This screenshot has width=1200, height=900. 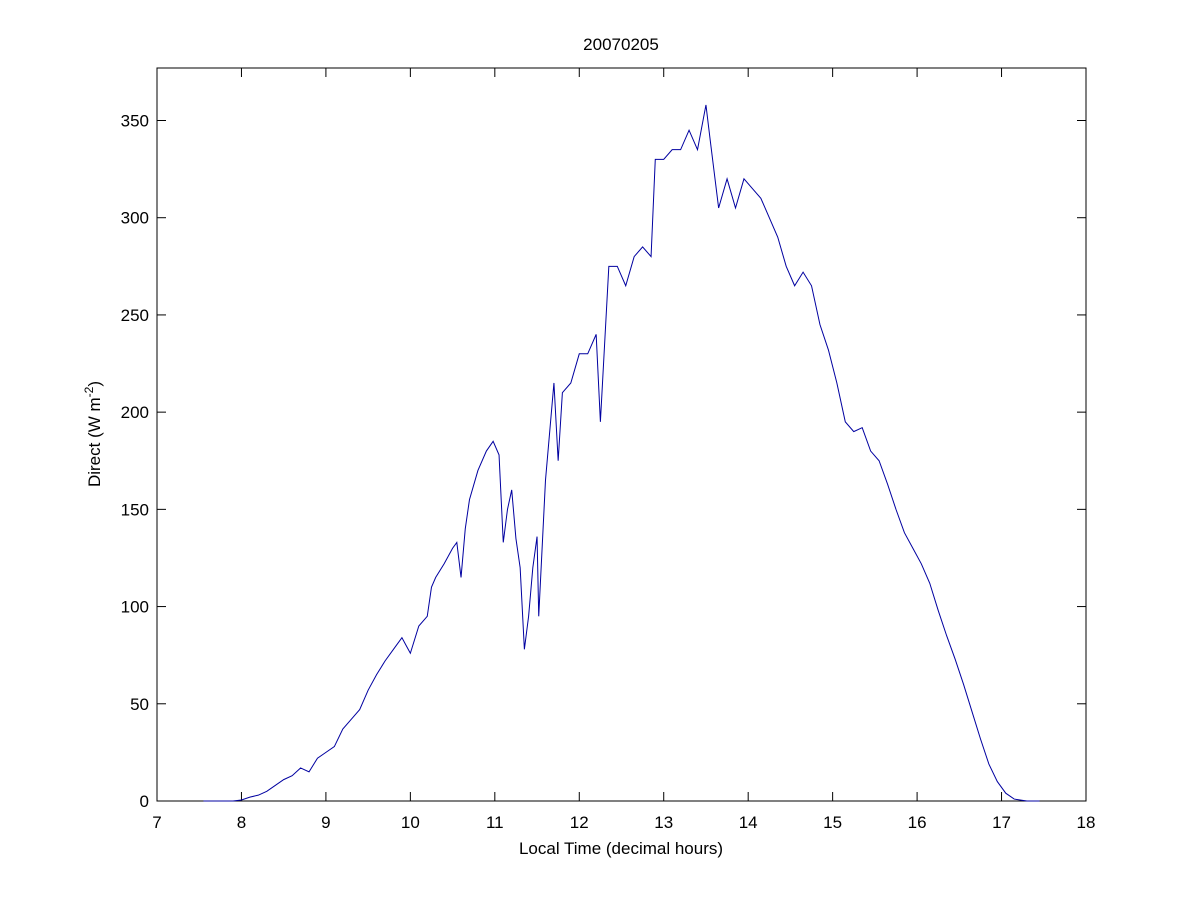 What do you see at coordinates (832, 822) in the screenshot?
I see `x-tick-label: 15` at bounding box center [832, 822].